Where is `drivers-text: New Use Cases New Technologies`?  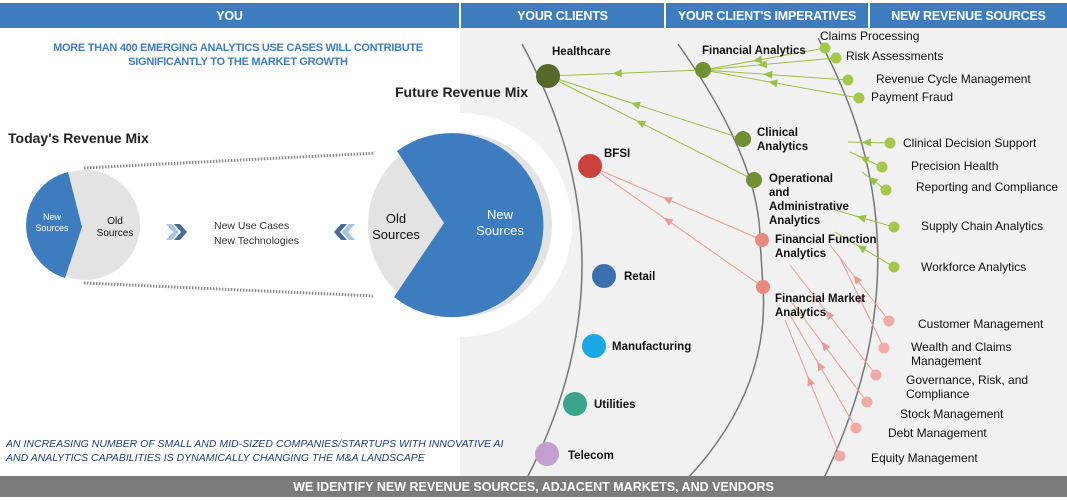
drivers-text: New Use Cases New Technologies is located at coordinates (256, 234).